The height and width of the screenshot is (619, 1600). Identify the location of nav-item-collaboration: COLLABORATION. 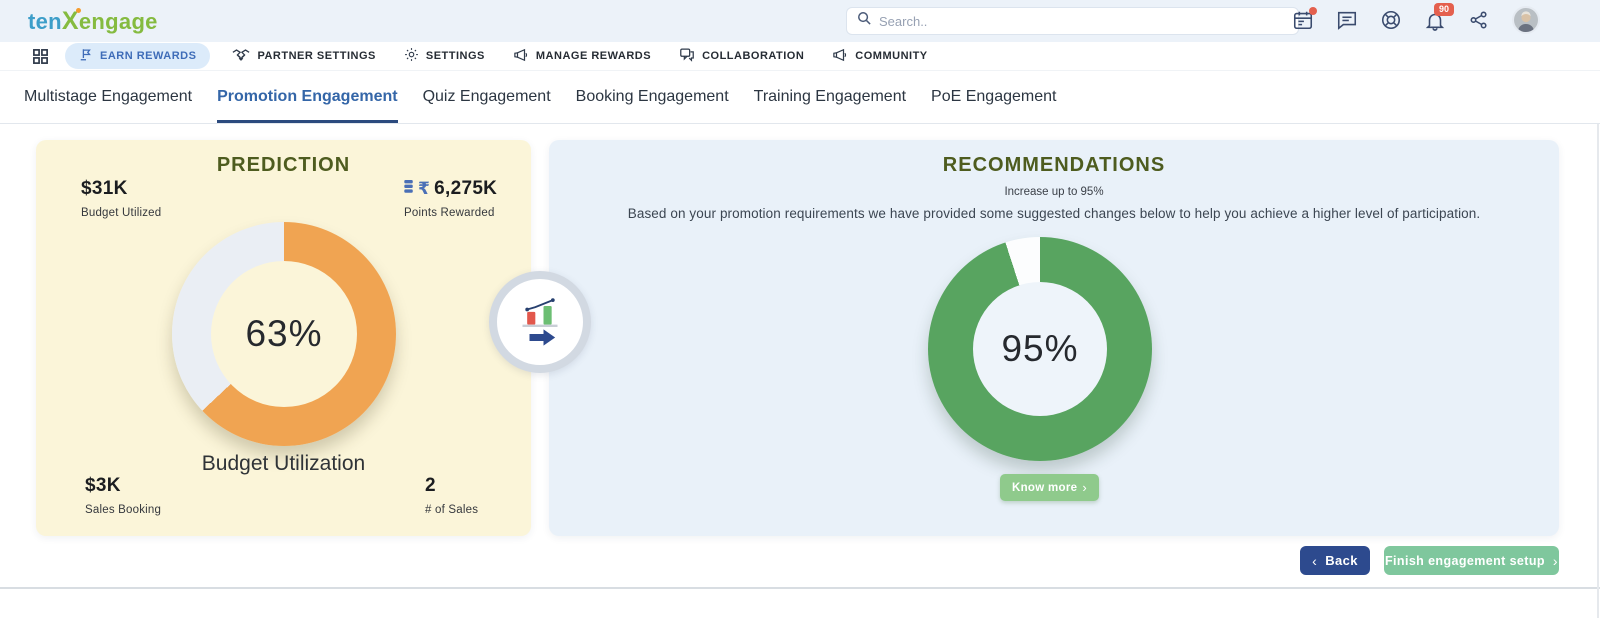
(741, 56).